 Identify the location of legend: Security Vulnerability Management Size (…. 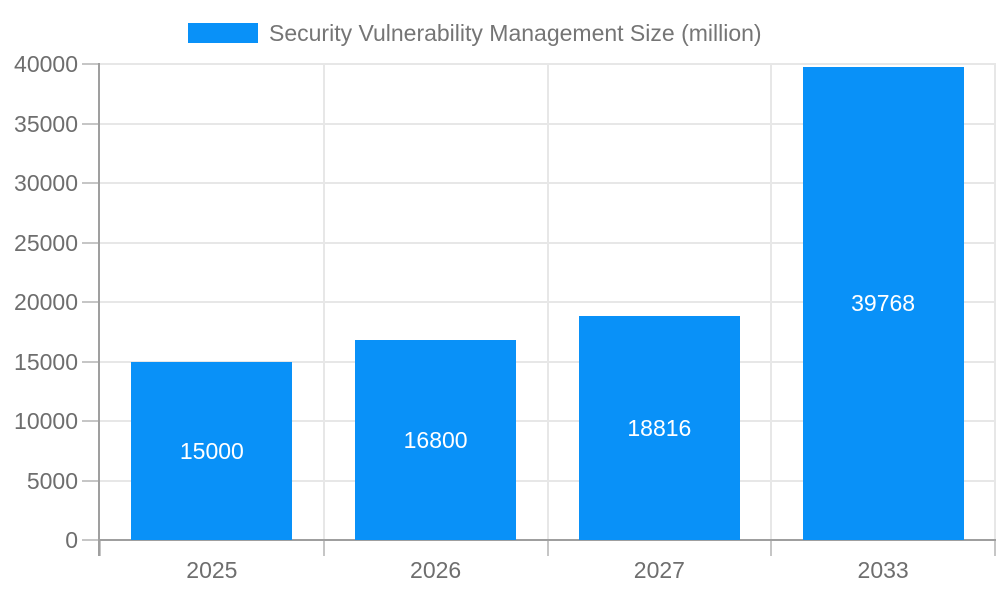
(475, 33).